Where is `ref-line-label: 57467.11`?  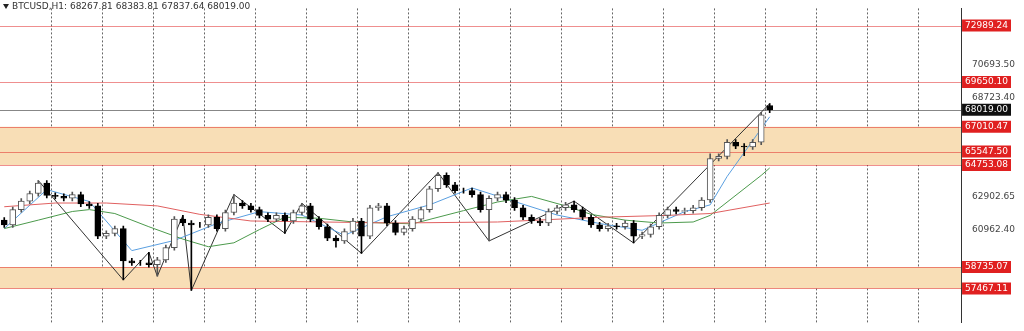
ref-line-label: 57467.11 is located at coordinates (987, 287).